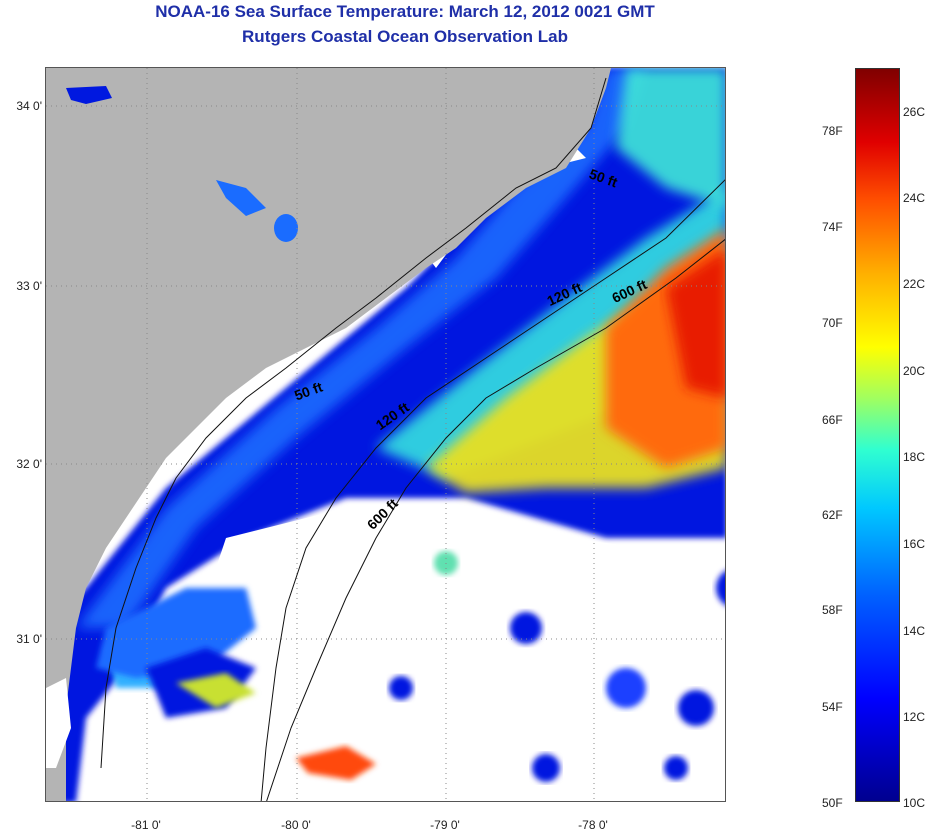 This screenshot has width=936, height=832. Describe the element at coordinates (29, 464) in the screenshot. I see `lat-label-32: 32 0'` at that location.